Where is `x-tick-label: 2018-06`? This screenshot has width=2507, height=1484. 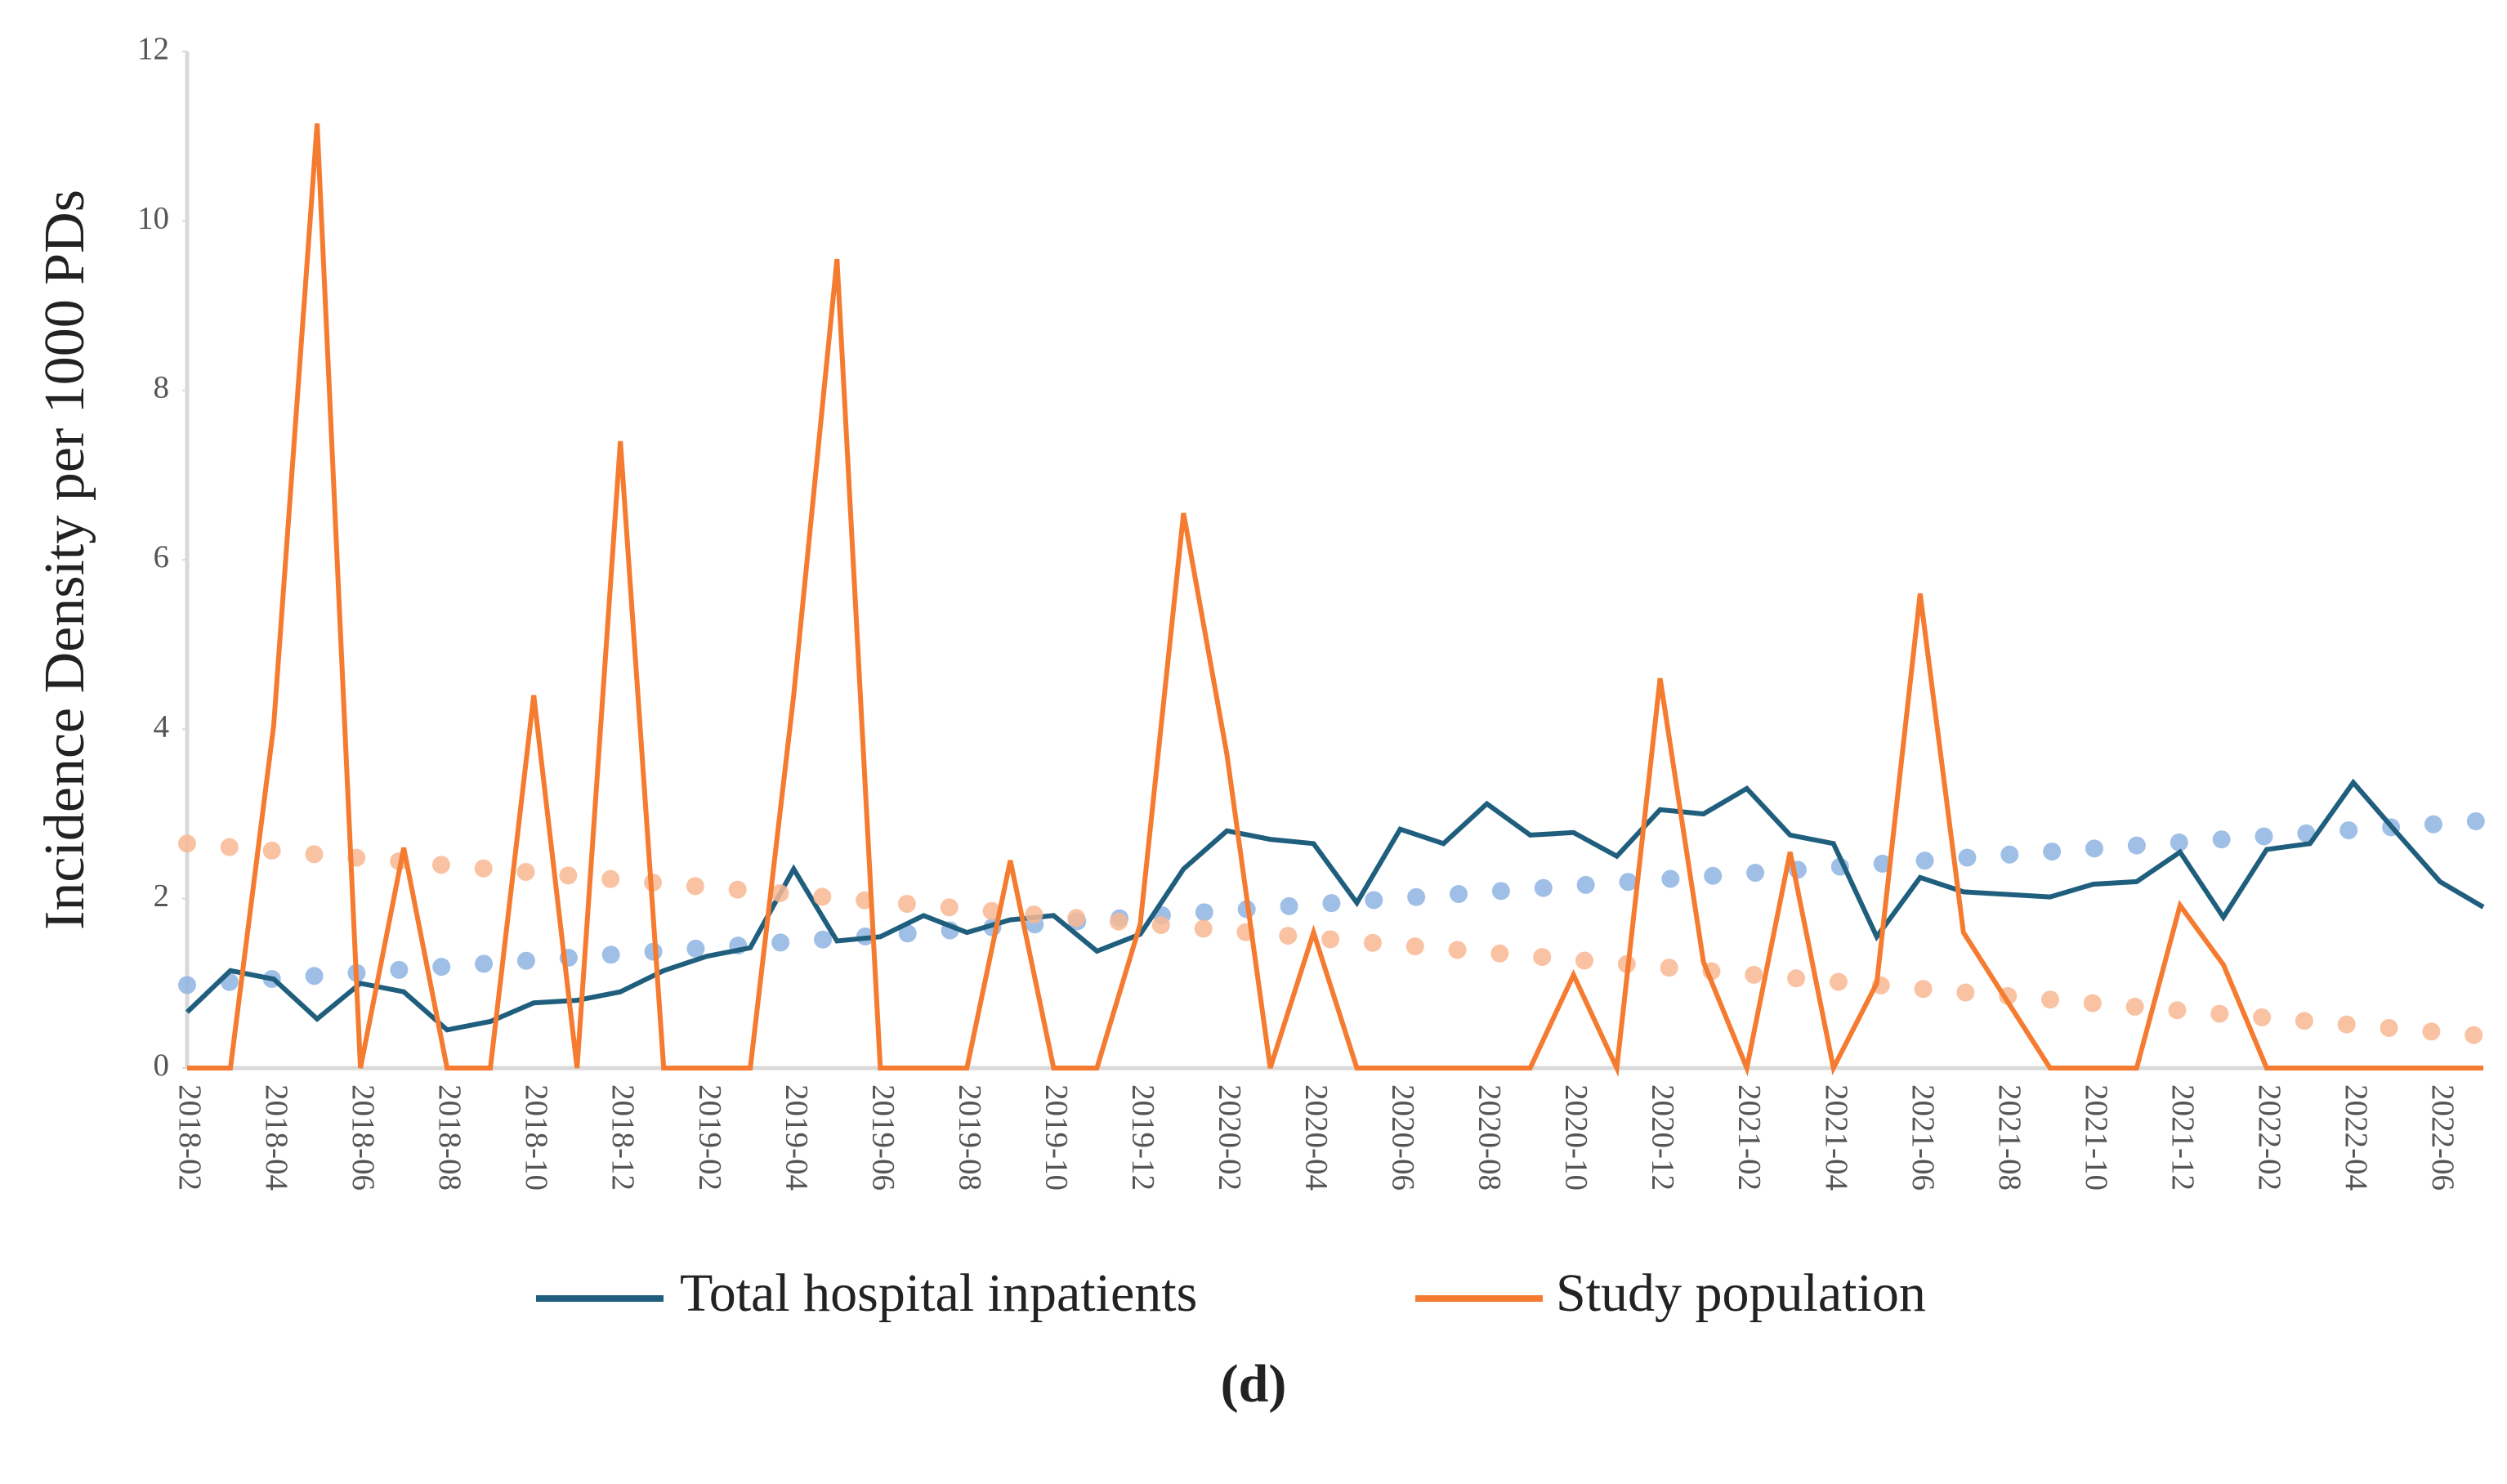
x-tick-label: 2018-06 is located at coordinates (364, 1138).